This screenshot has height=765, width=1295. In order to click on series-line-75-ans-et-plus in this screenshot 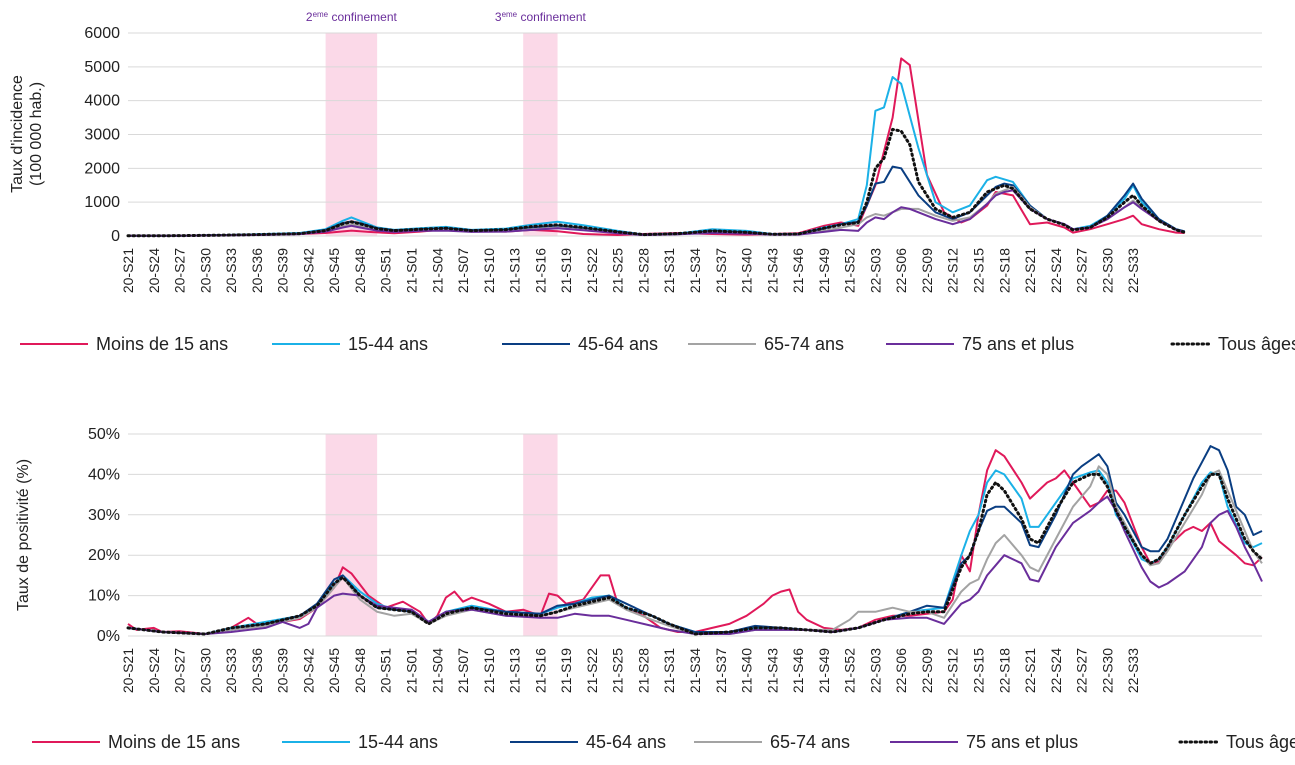, I will do `click(656, 213)`.